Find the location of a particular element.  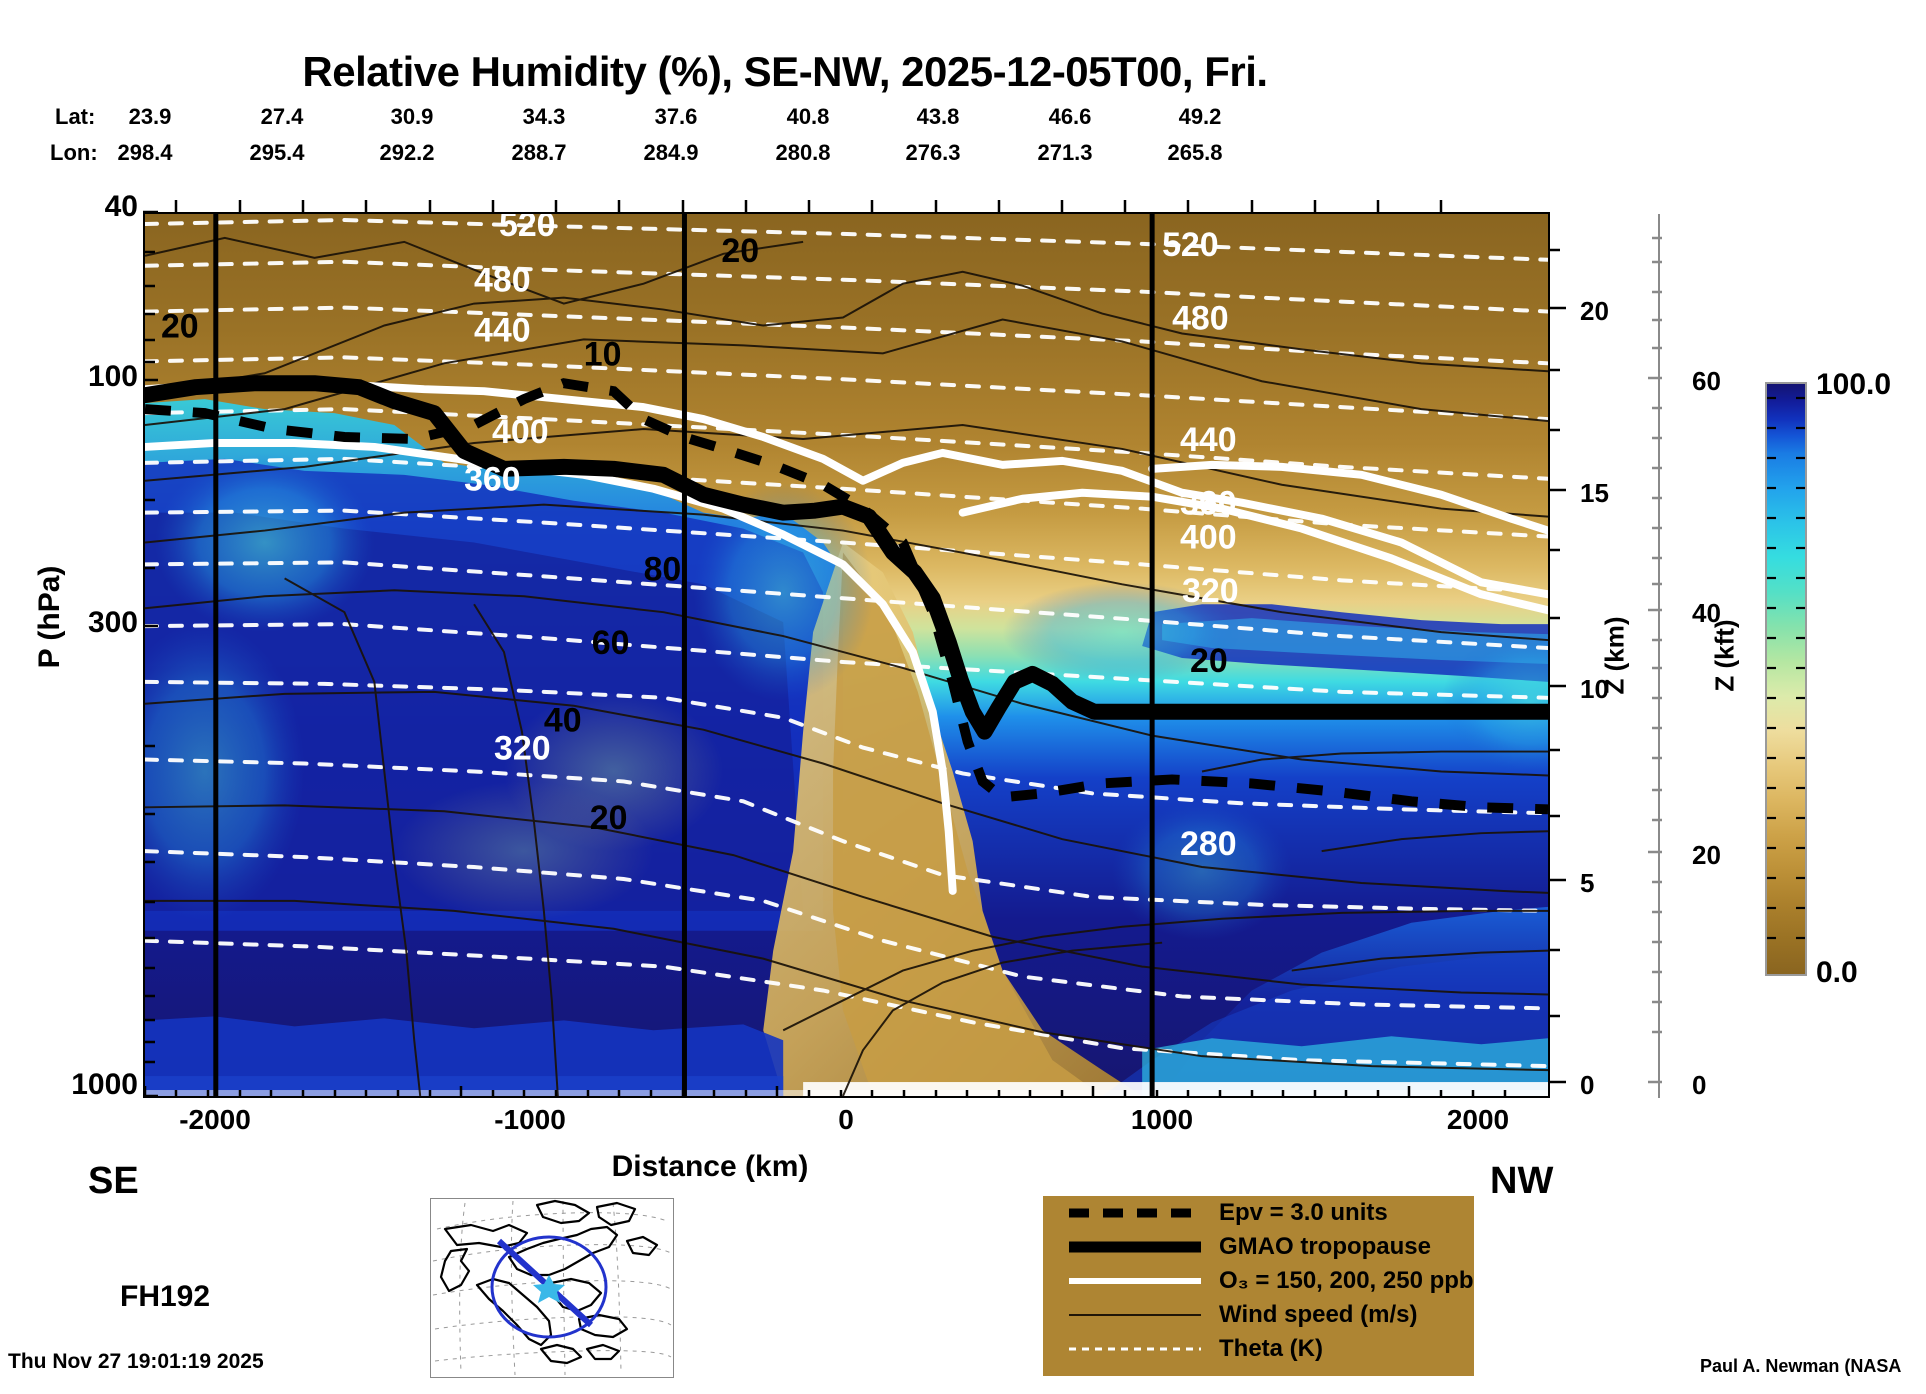

lon-value: 298.4 is located at coordinates (145, 152).